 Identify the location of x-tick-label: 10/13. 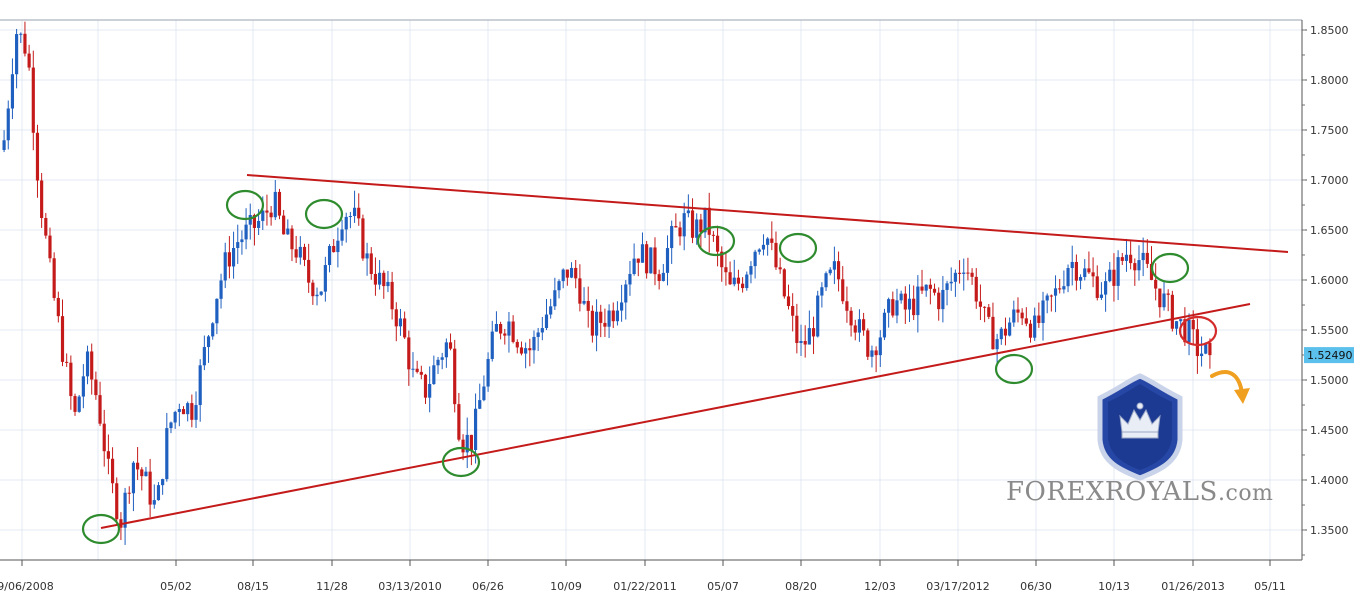
(1114, 586).